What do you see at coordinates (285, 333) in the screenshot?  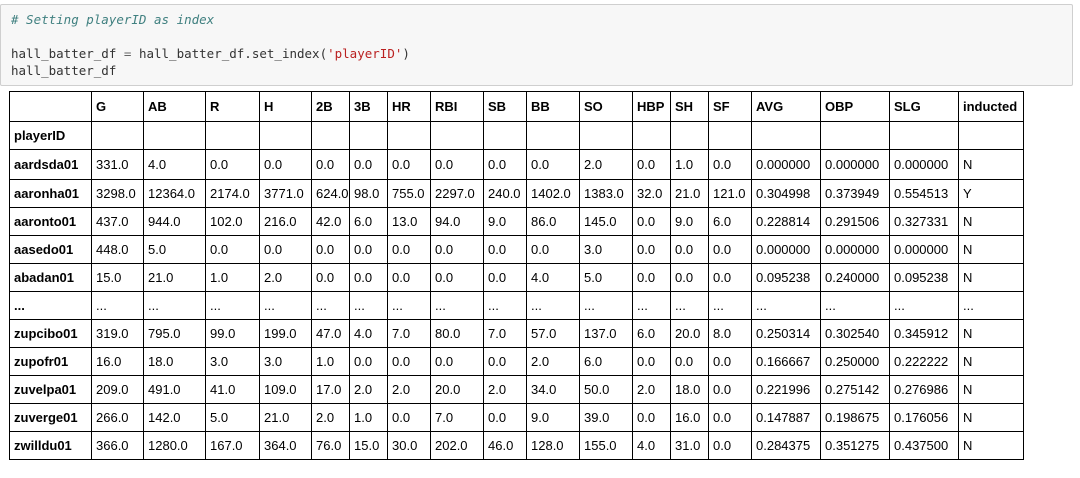 I see `table-cell: 199.0` at bounding box center [285, 333].